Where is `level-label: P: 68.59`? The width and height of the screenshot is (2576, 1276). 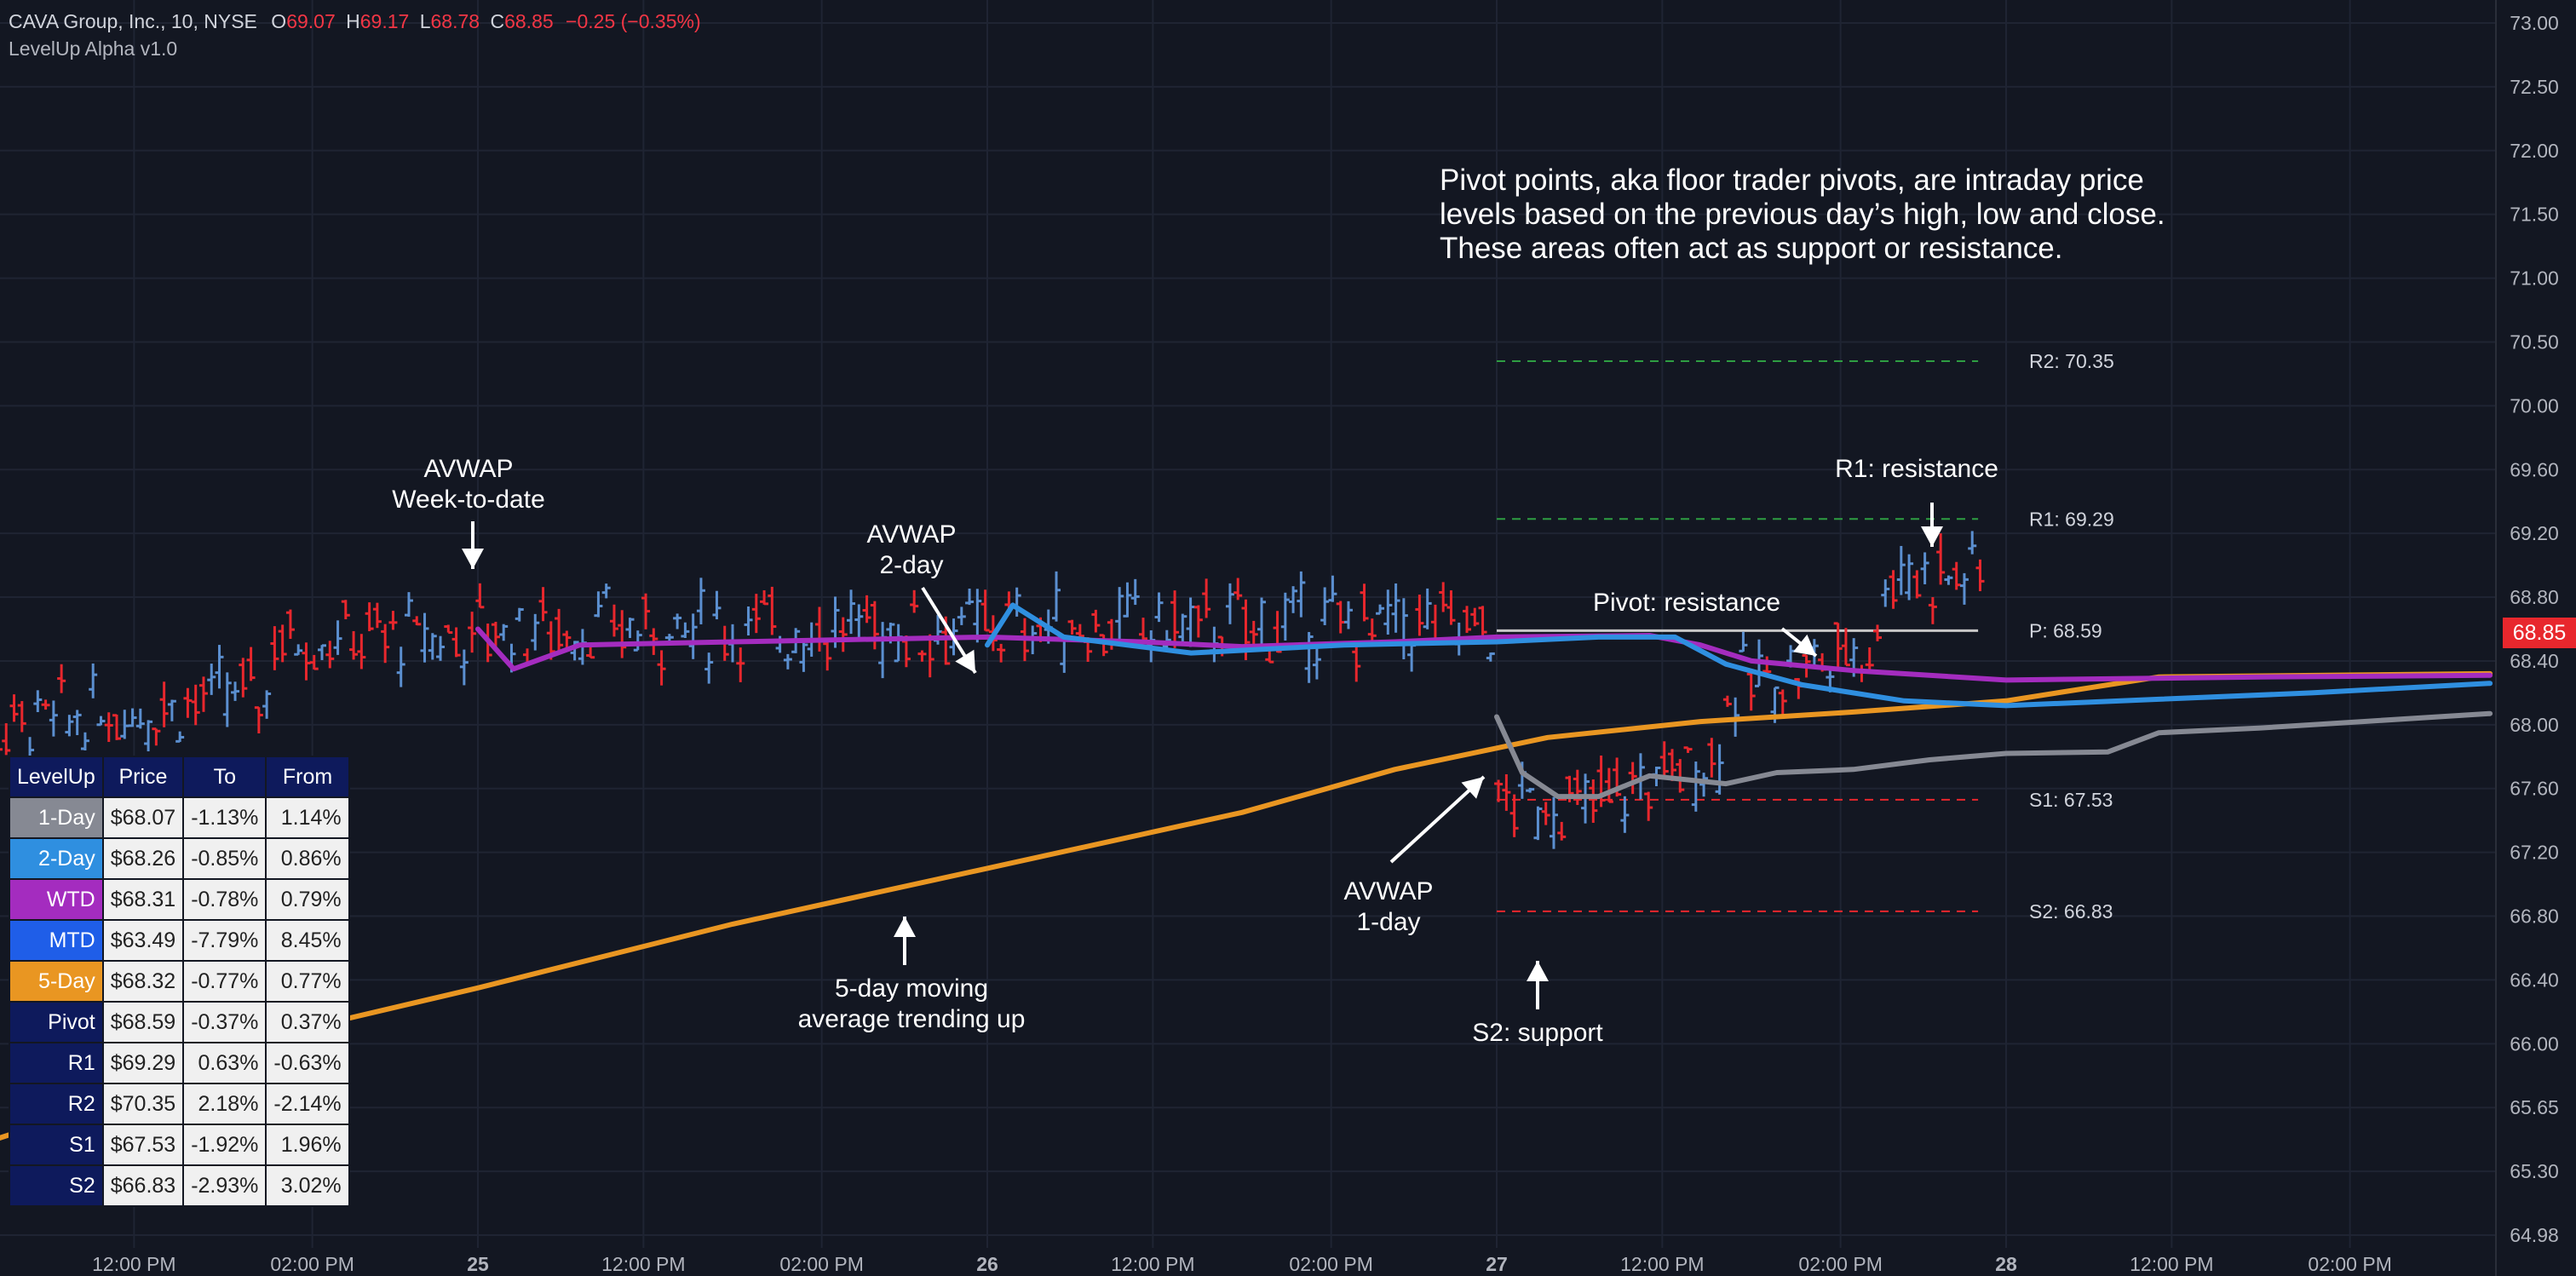 level-label: P: 68.59 is located at coordinates (2065, 630).